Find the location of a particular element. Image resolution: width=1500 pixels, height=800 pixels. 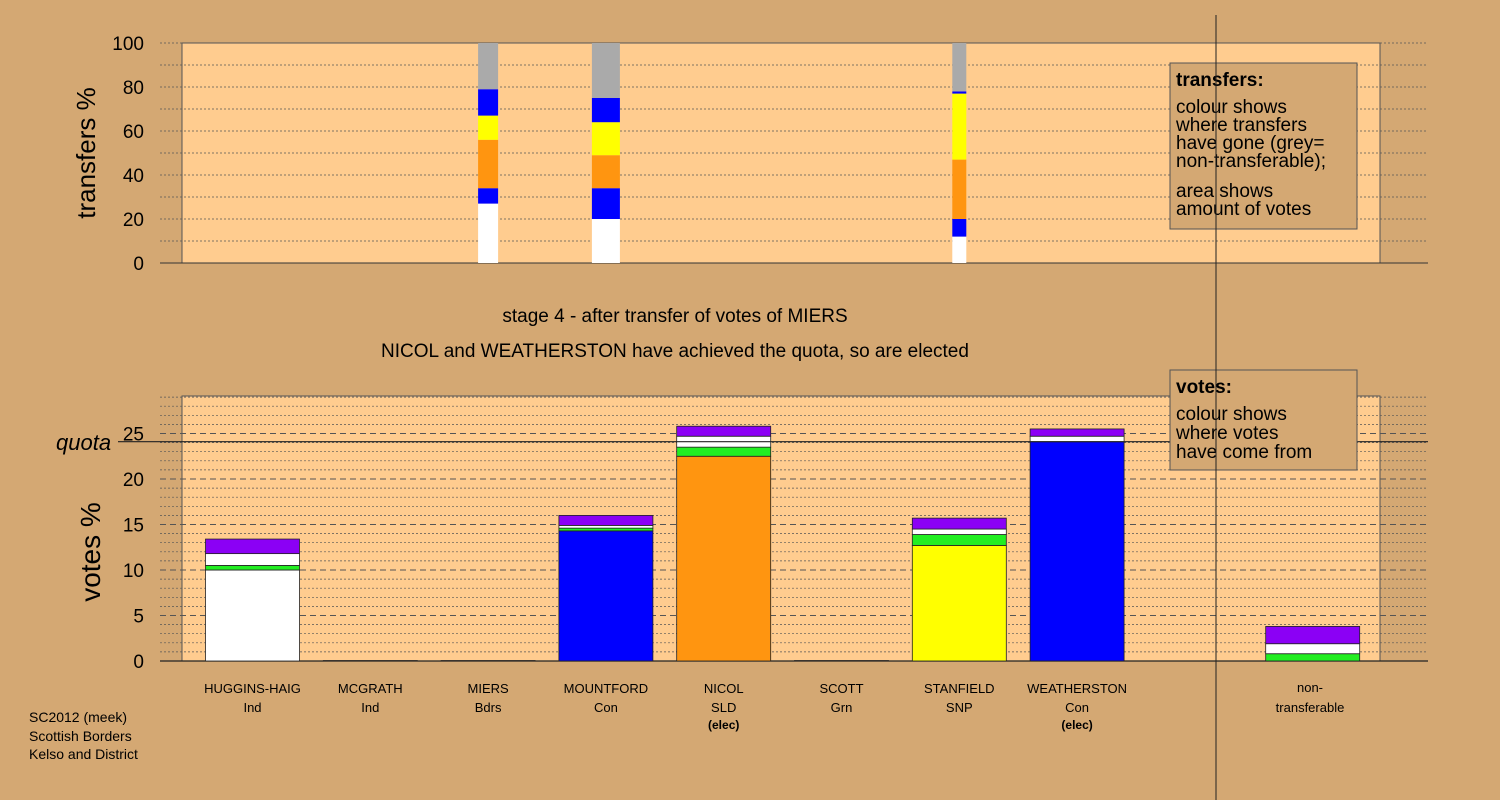

candidate-name: SCOTT is located at coordinates (841, 688).